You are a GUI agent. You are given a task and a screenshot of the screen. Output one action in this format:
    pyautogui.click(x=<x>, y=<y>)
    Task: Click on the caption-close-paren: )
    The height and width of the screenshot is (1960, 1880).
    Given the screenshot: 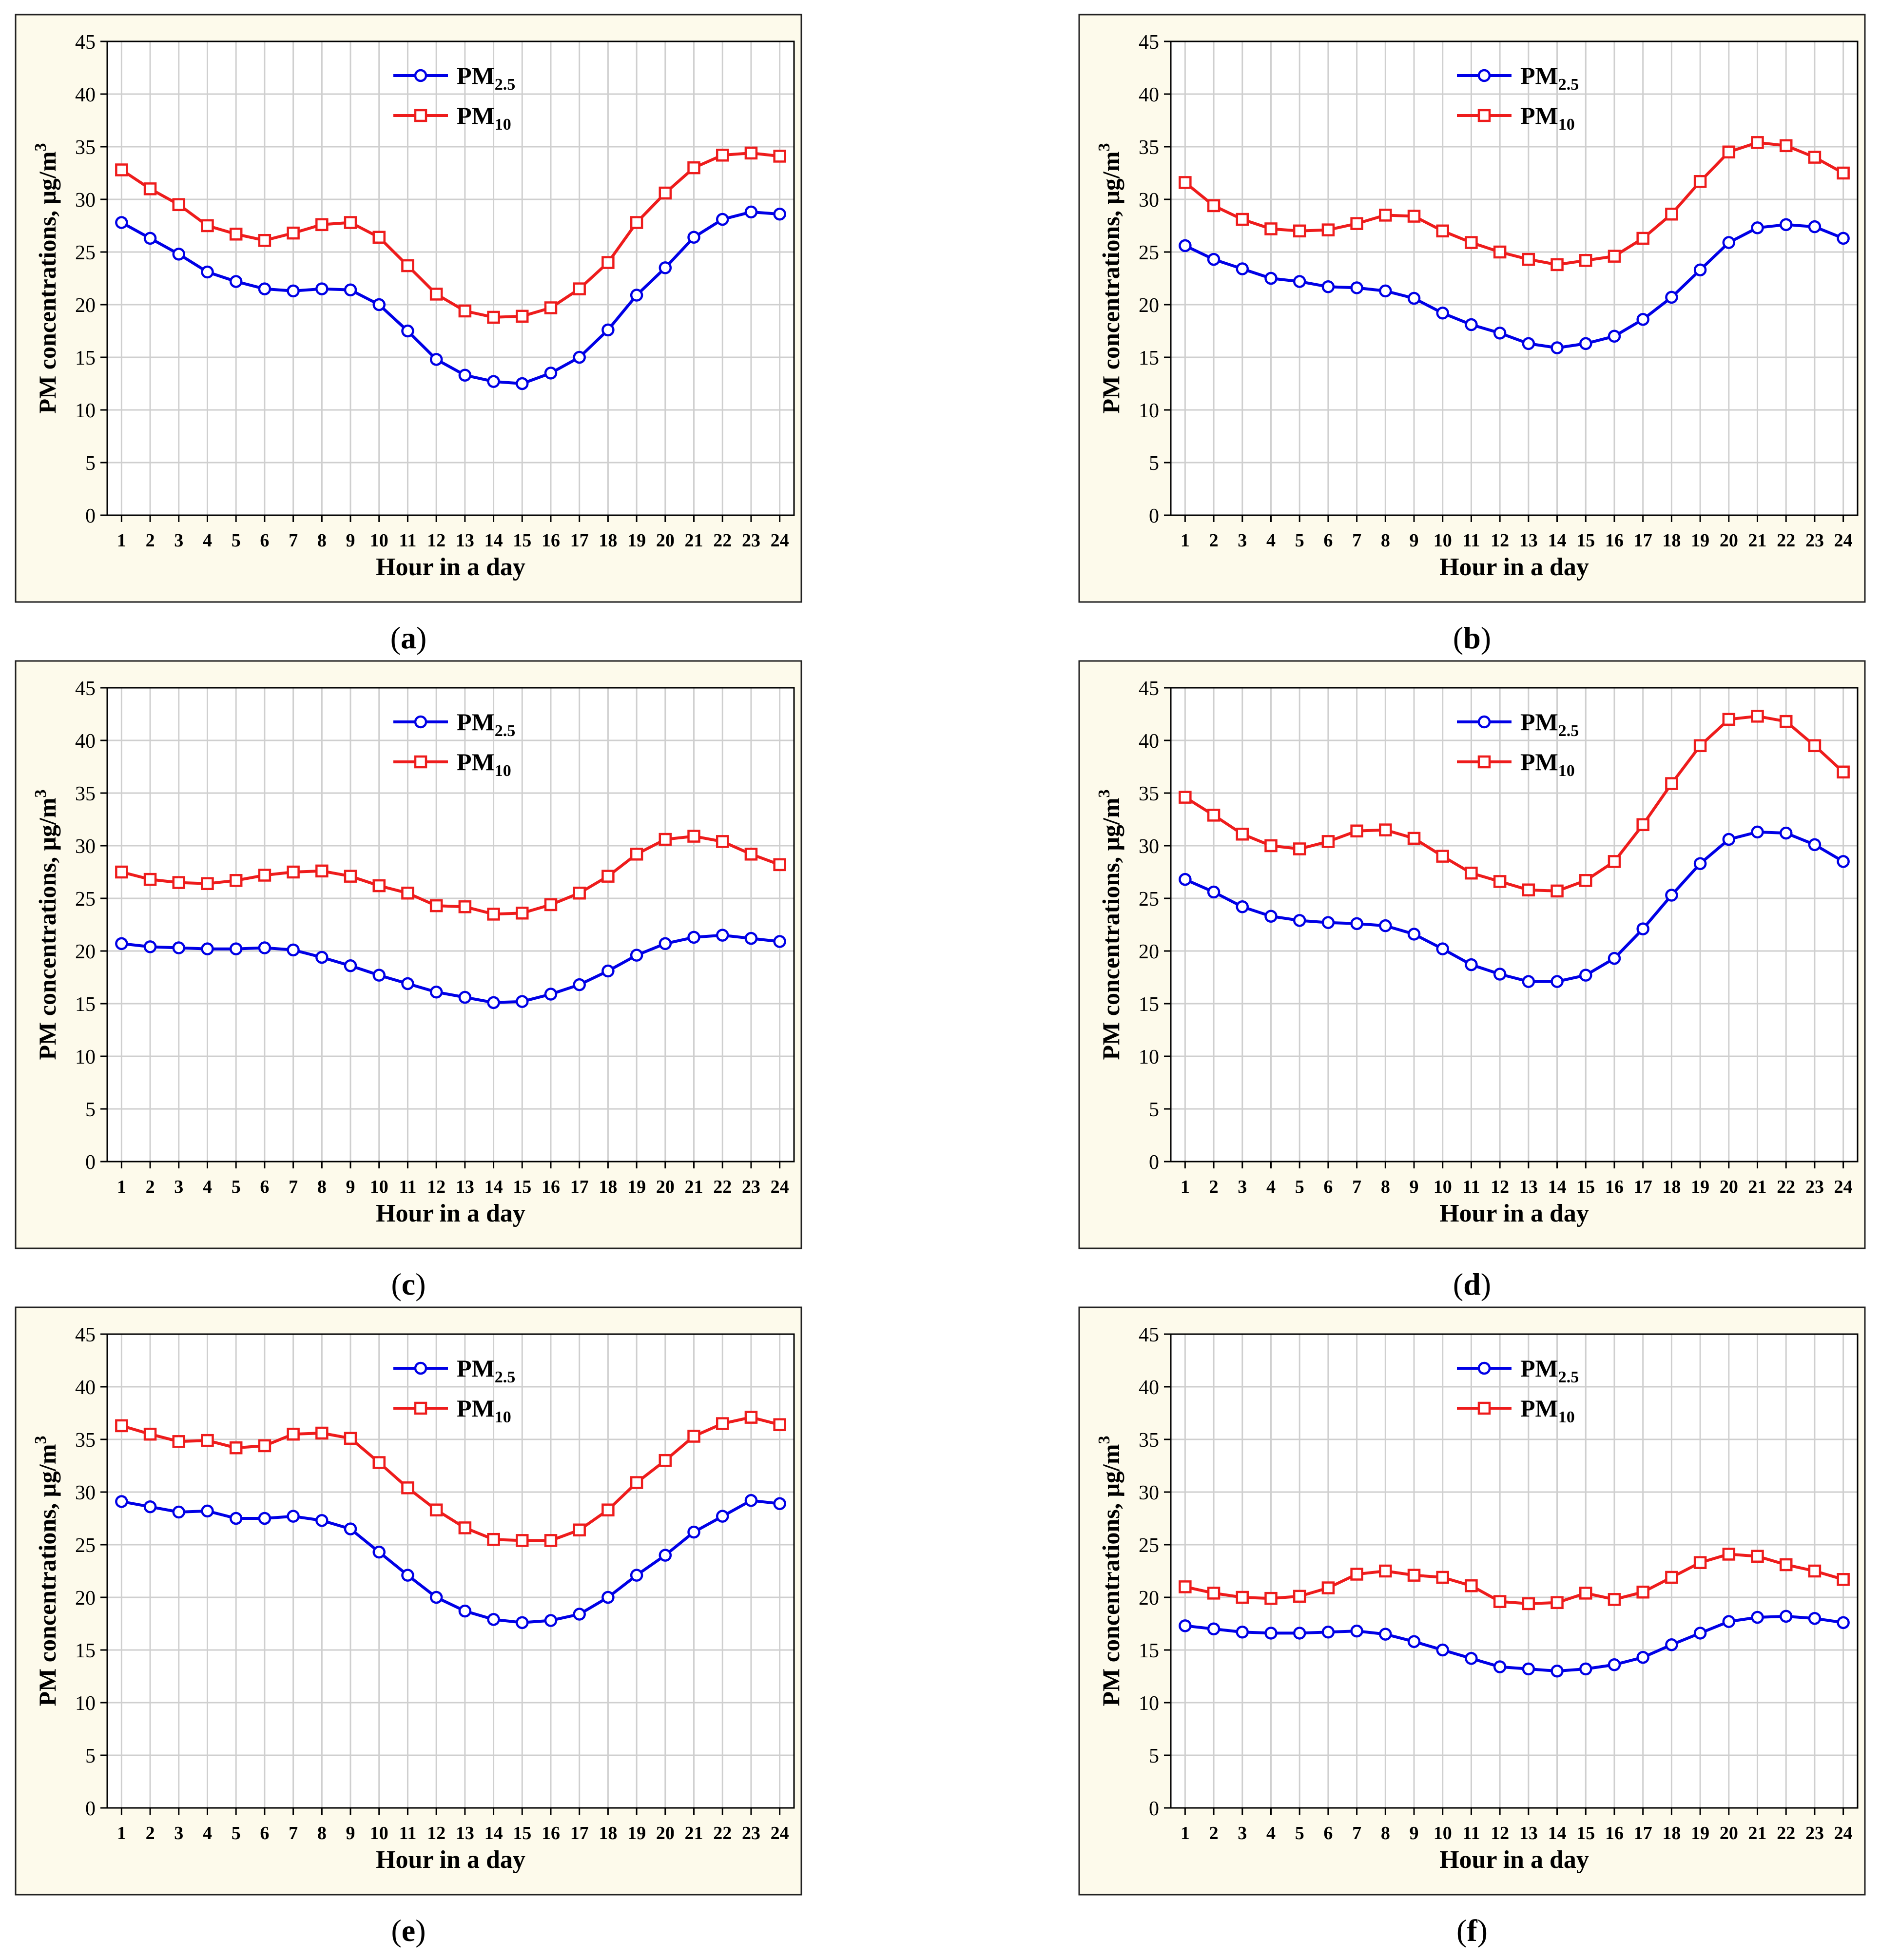 What is the action you would take?
    pyautogui.click(x=420, y=1284)
    